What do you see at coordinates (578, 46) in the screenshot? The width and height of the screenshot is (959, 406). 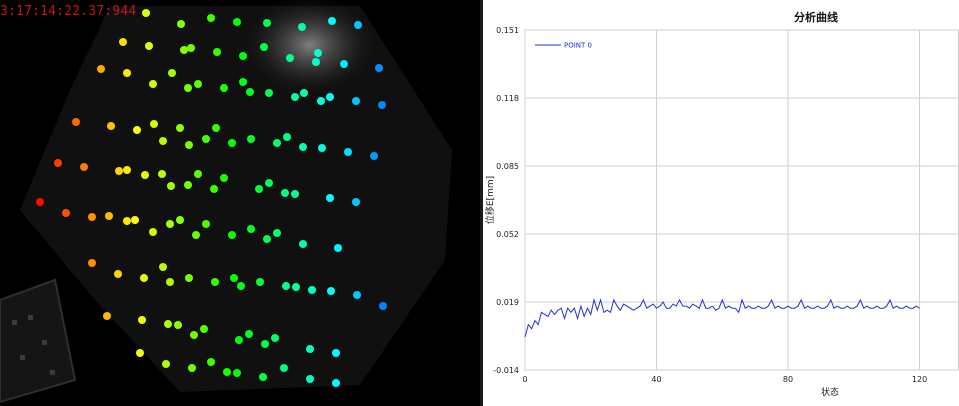 I see `legend-label: POINT 0` at bounding box center [578, 46].